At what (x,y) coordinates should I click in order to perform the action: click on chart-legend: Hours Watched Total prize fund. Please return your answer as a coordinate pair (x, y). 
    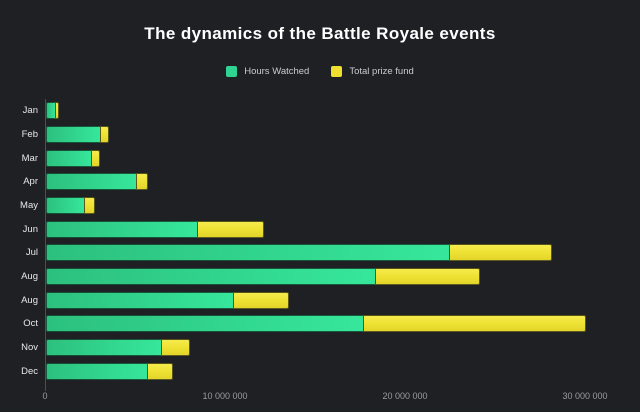
    Looking at the image, I should click on (320, 71).